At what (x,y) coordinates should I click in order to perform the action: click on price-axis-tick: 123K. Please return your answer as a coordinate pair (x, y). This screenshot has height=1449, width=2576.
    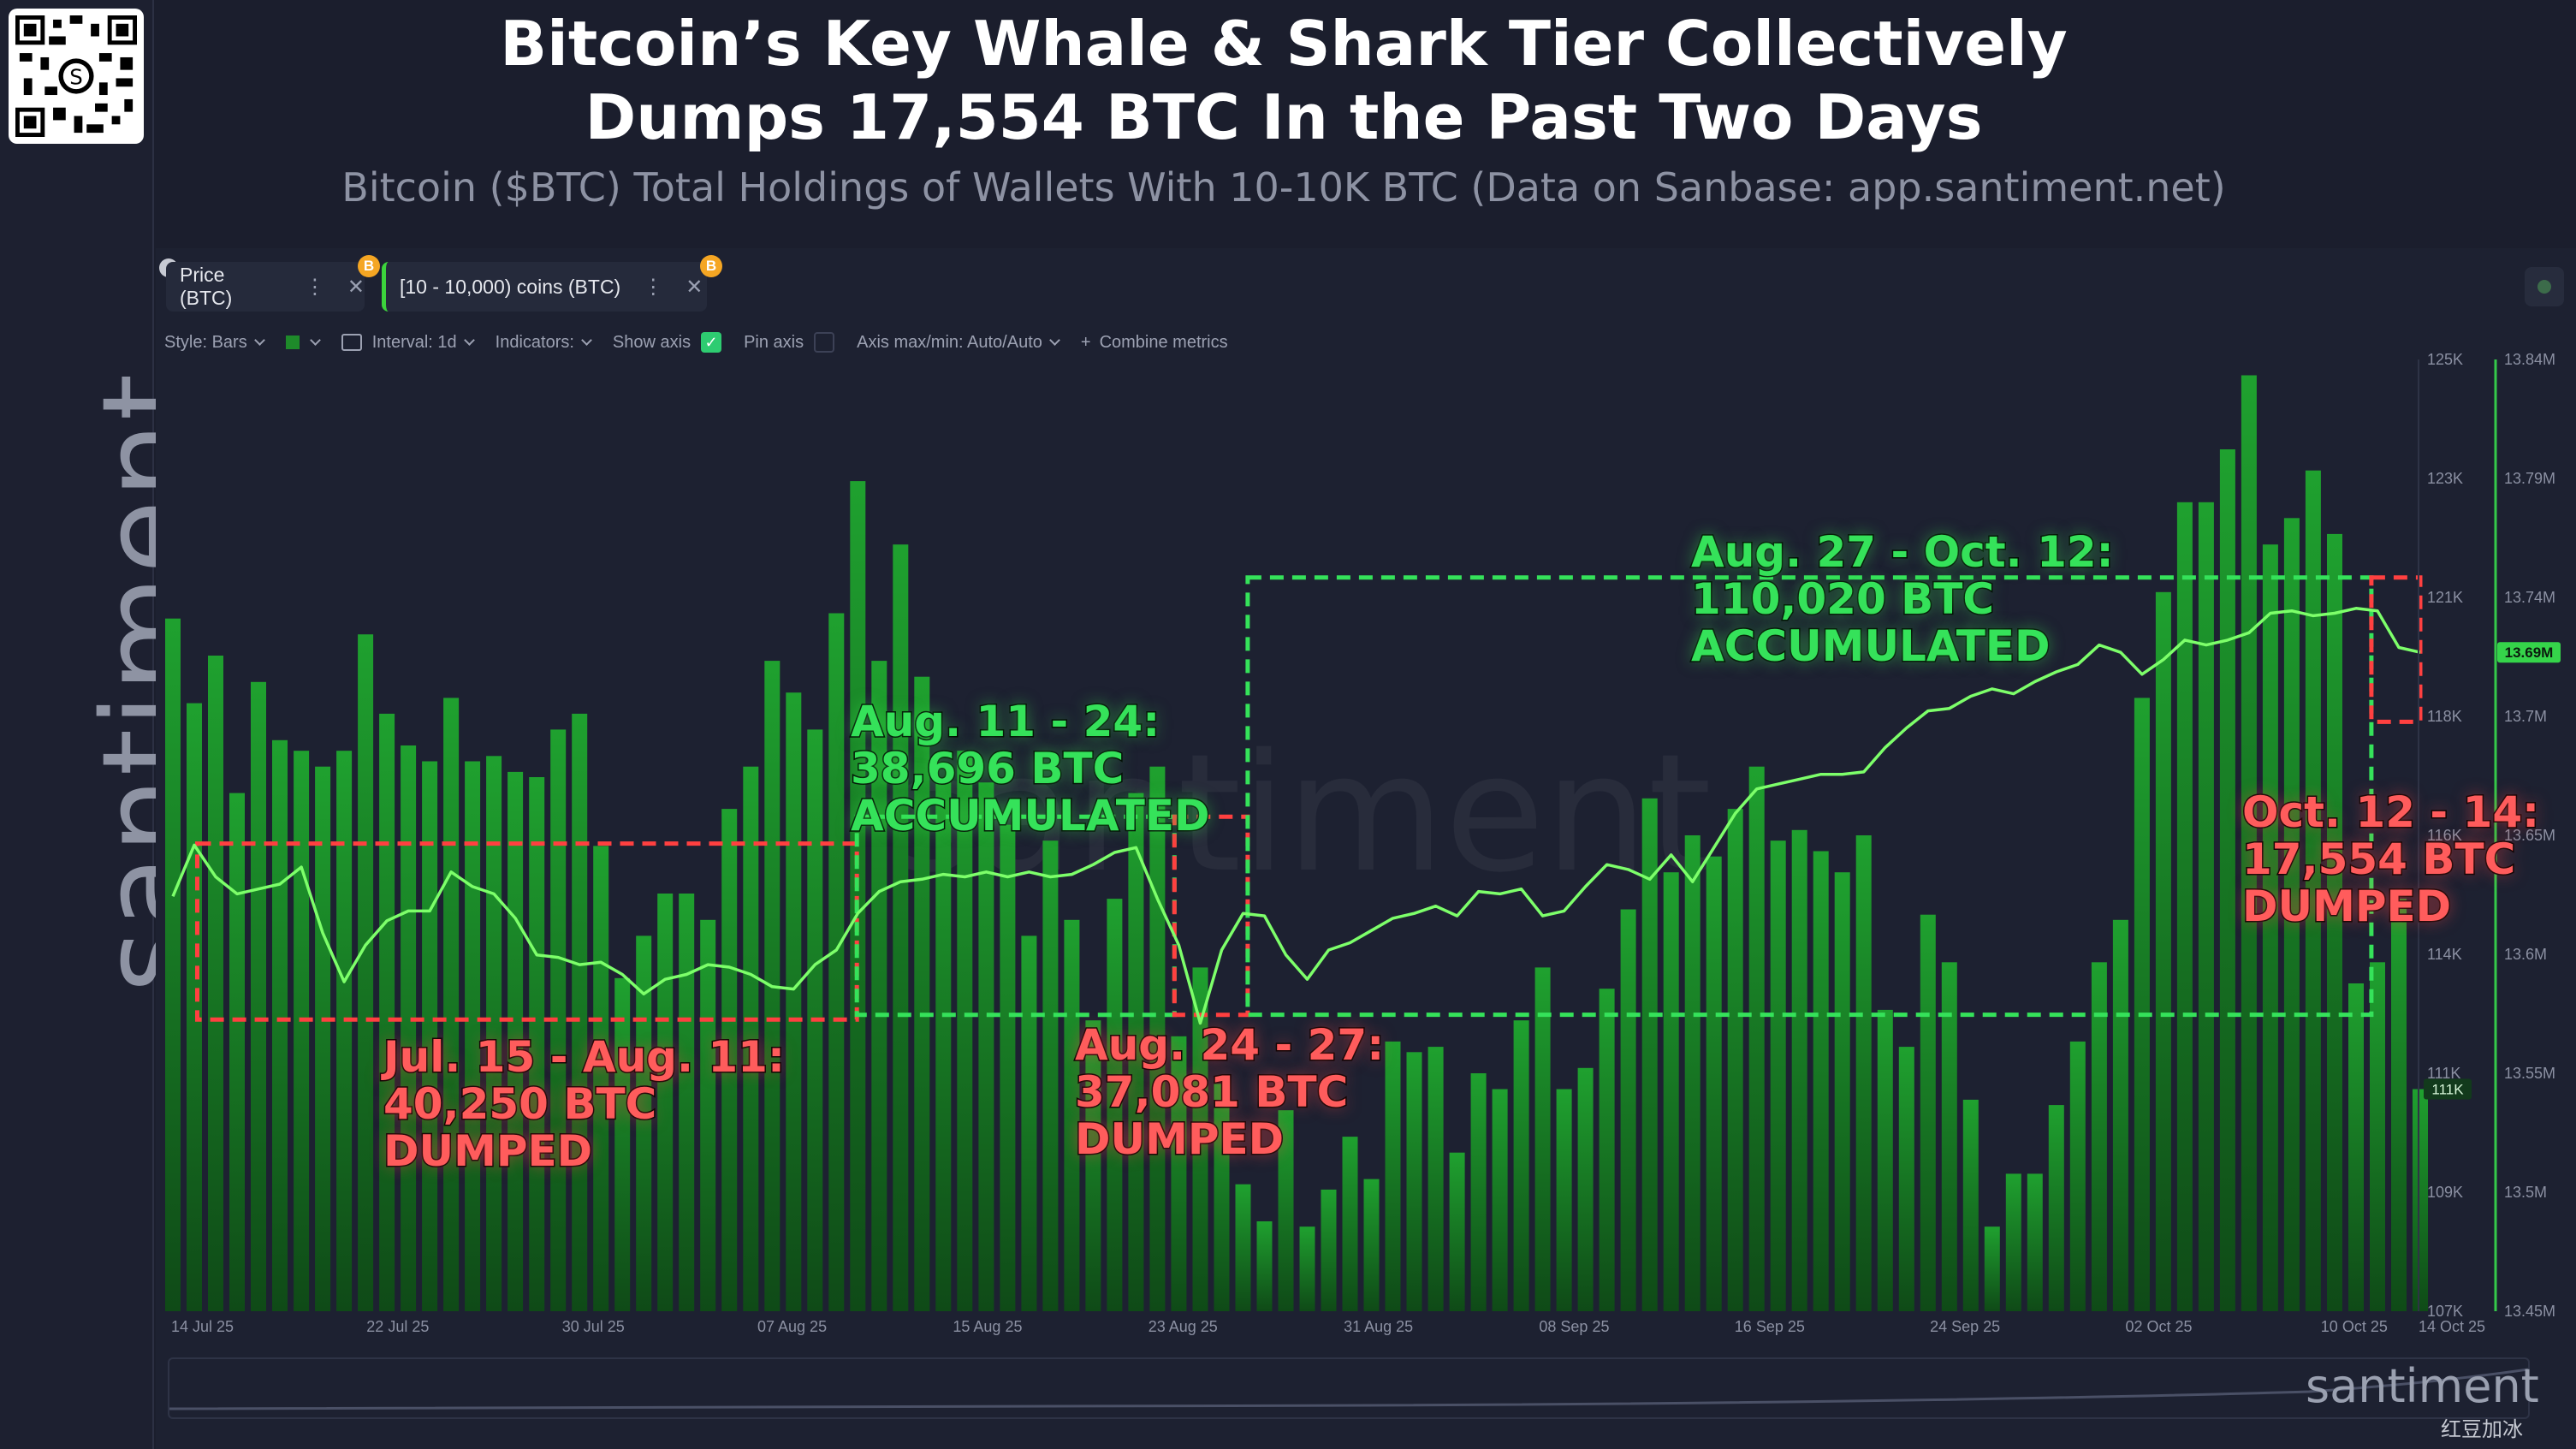
    Looking at the image, I should click on (2445, 478).